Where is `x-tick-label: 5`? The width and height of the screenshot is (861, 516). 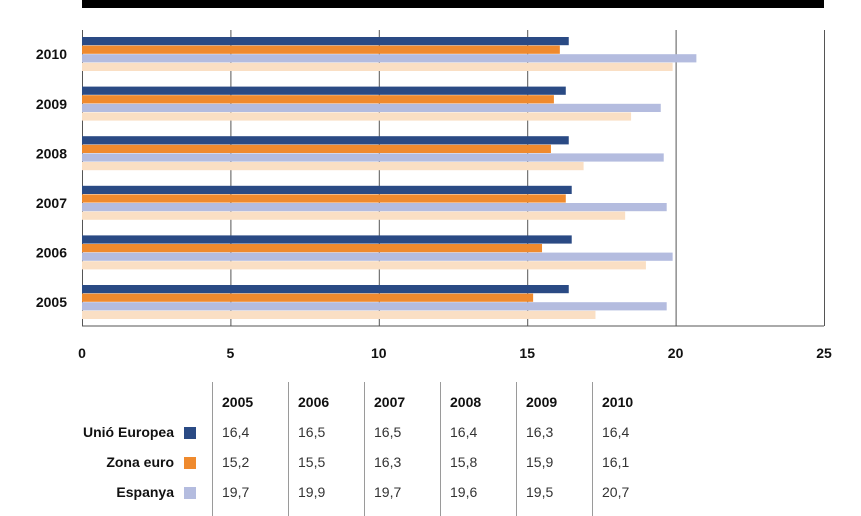
x-tick-label: 5 is located at coordinates (231, 353).